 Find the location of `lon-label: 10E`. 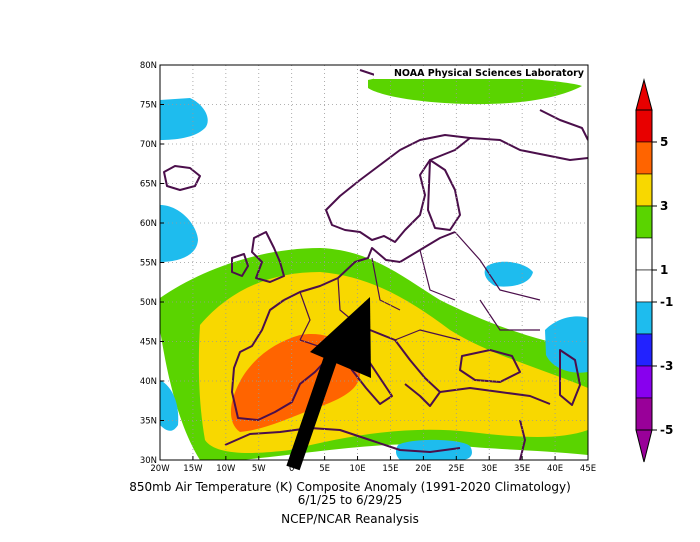

lon-label: 10E is located at coordinates (357, 469).